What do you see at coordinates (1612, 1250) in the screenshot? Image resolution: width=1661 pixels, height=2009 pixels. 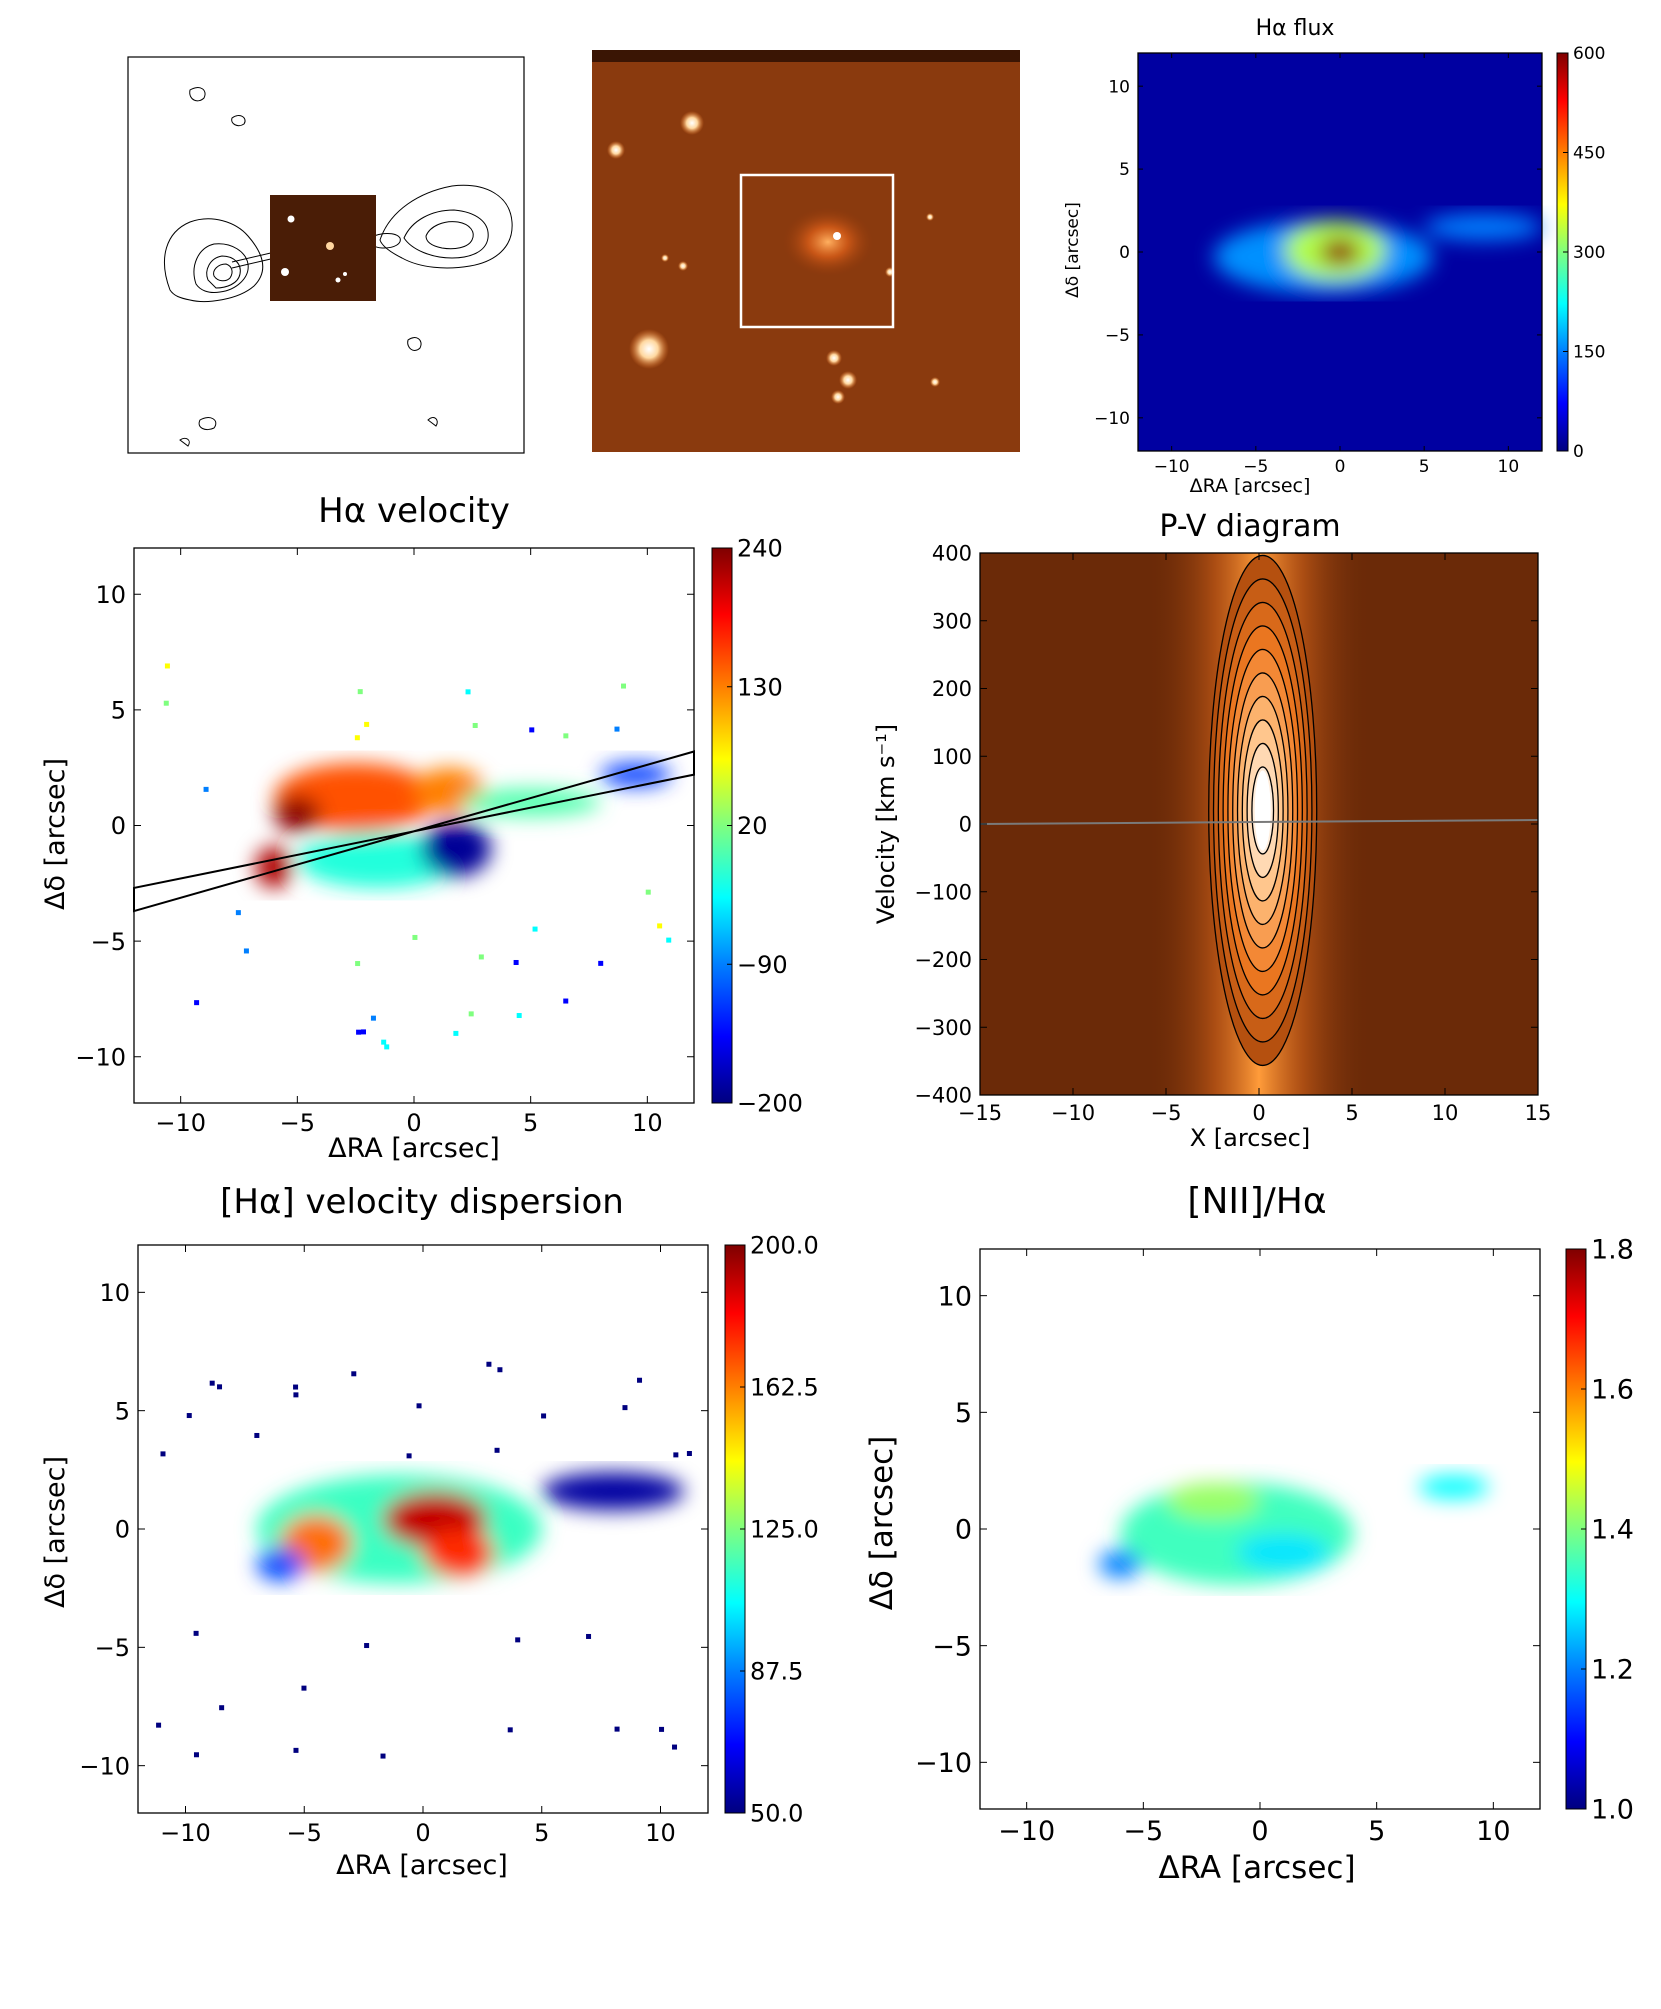 I see `colorbar-tick-label: 1.8` at bounding box center [1612, 1250].